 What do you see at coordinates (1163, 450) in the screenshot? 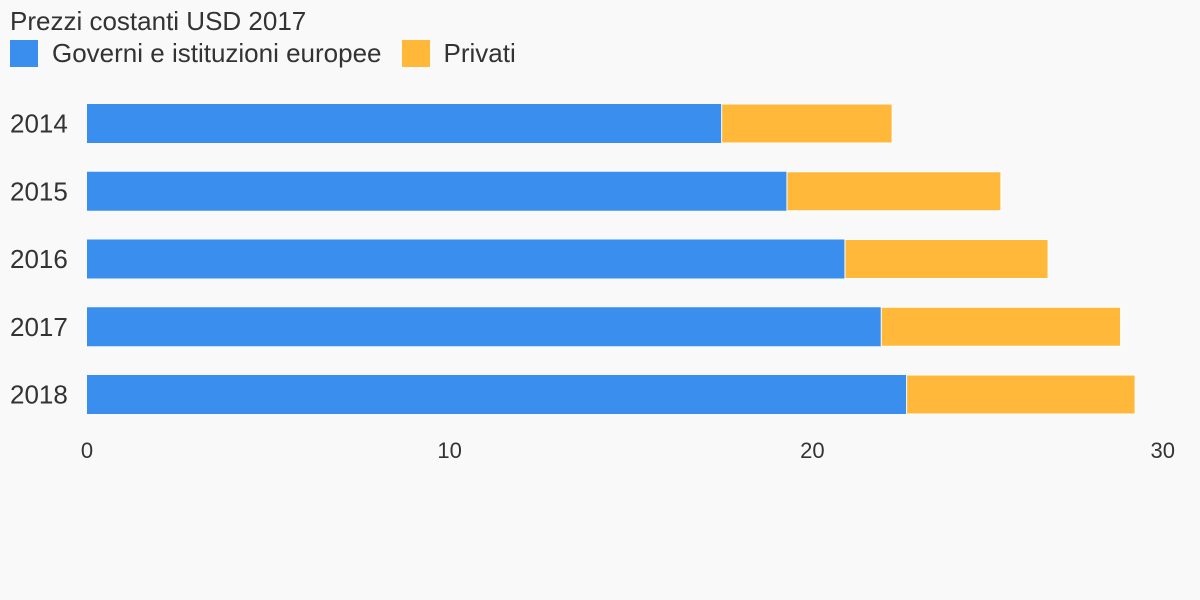
I see `x-tick-label-30: 30` at bounding box center [1163, 450].